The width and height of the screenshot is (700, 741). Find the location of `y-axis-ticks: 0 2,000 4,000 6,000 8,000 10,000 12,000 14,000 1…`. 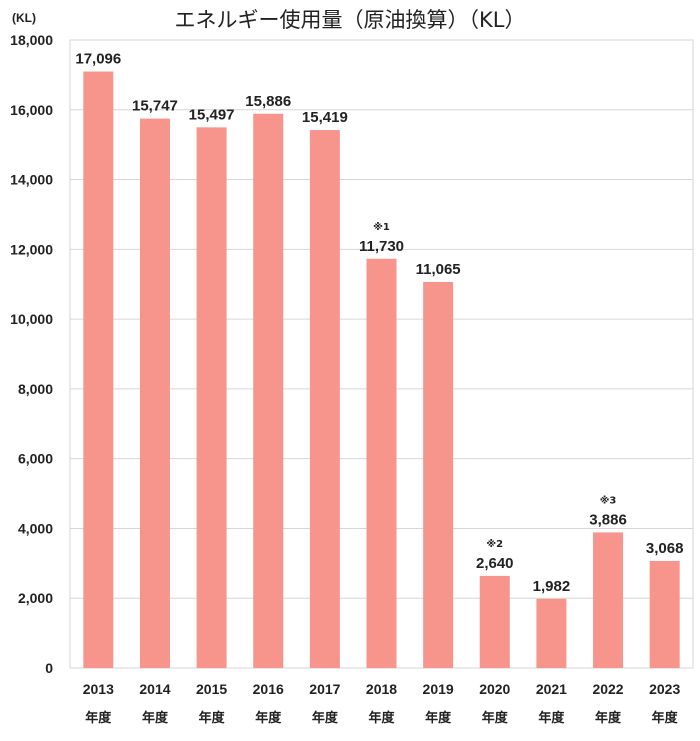

y-axis-ticks: 0 2,000 4,000 6,000 8,000 10,000 12,000 14,000 1… is located at coordinates (31, 354).